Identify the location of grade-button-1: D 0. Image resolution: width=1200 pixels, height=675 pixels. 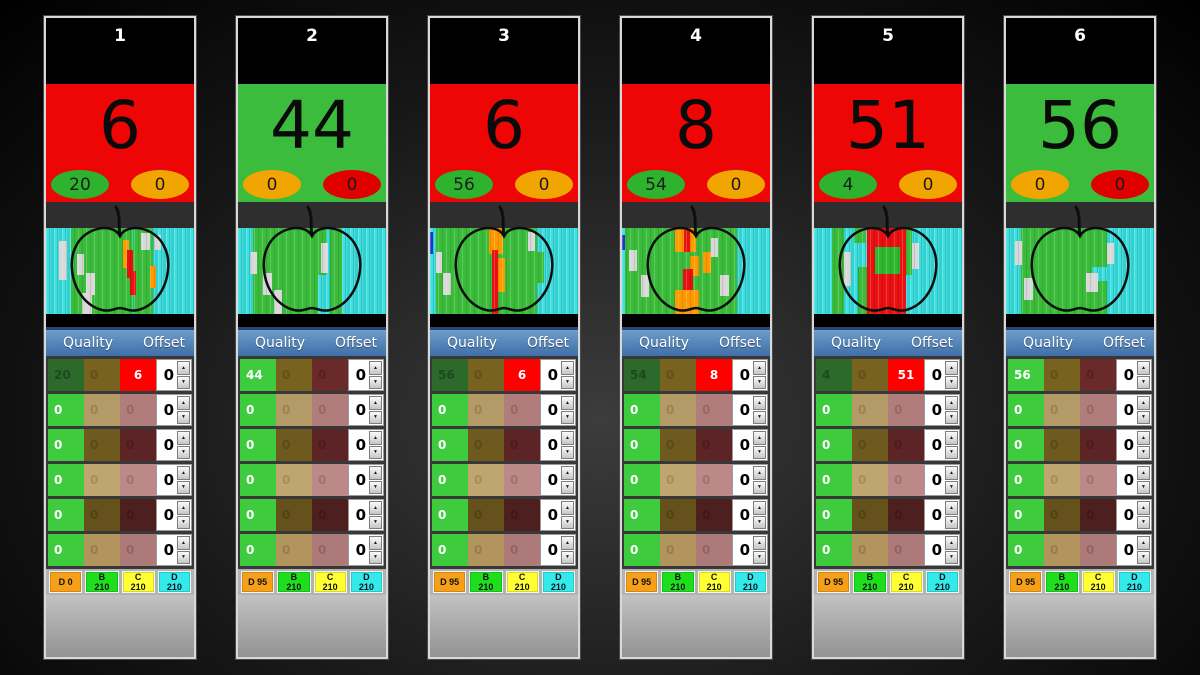
(66, 582).